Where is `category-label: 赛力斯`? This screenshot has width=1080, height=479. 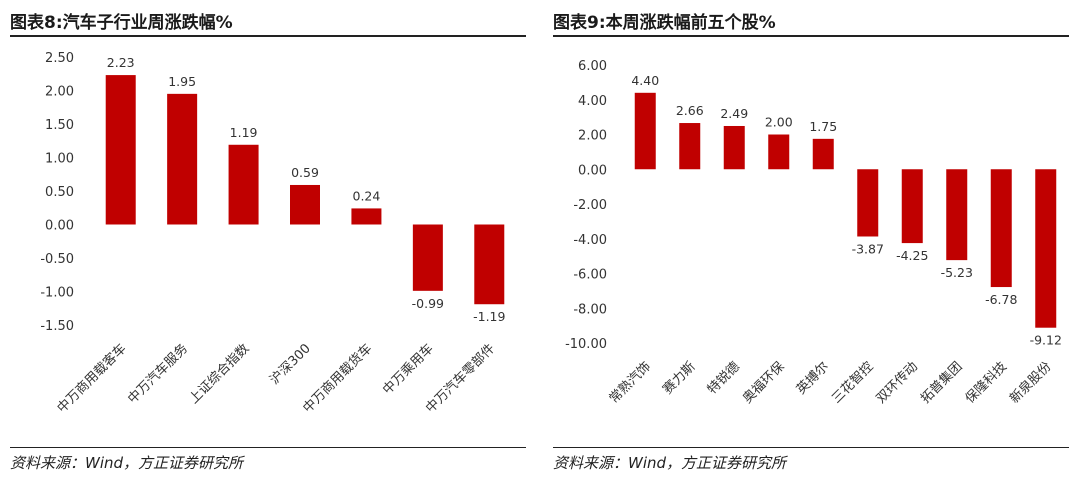
category-label: 赛力斯 is located at coordinates (679, 378).